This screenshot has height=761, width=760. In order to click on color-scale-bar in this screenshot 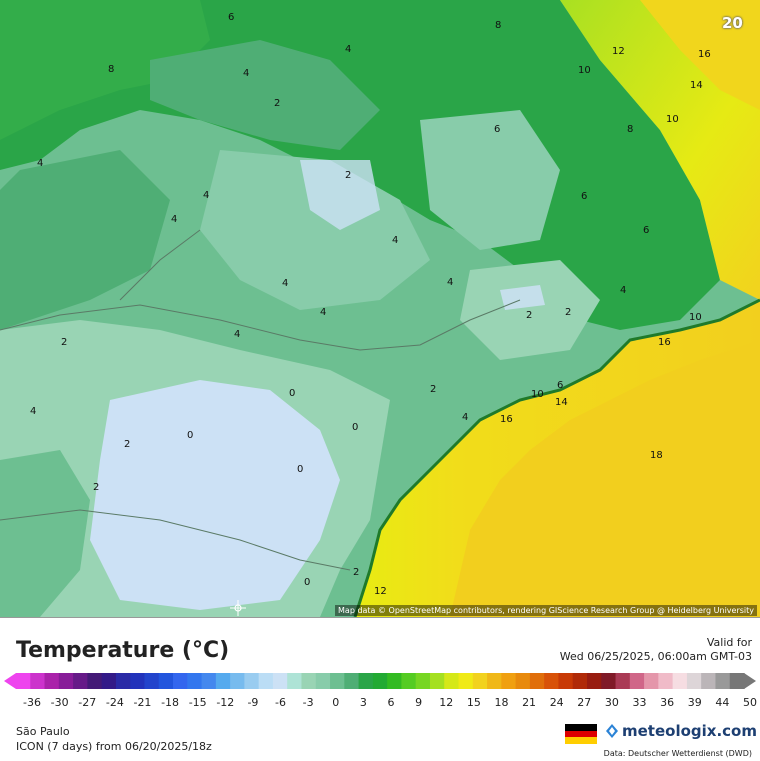, I will do `click(380, 681)`.